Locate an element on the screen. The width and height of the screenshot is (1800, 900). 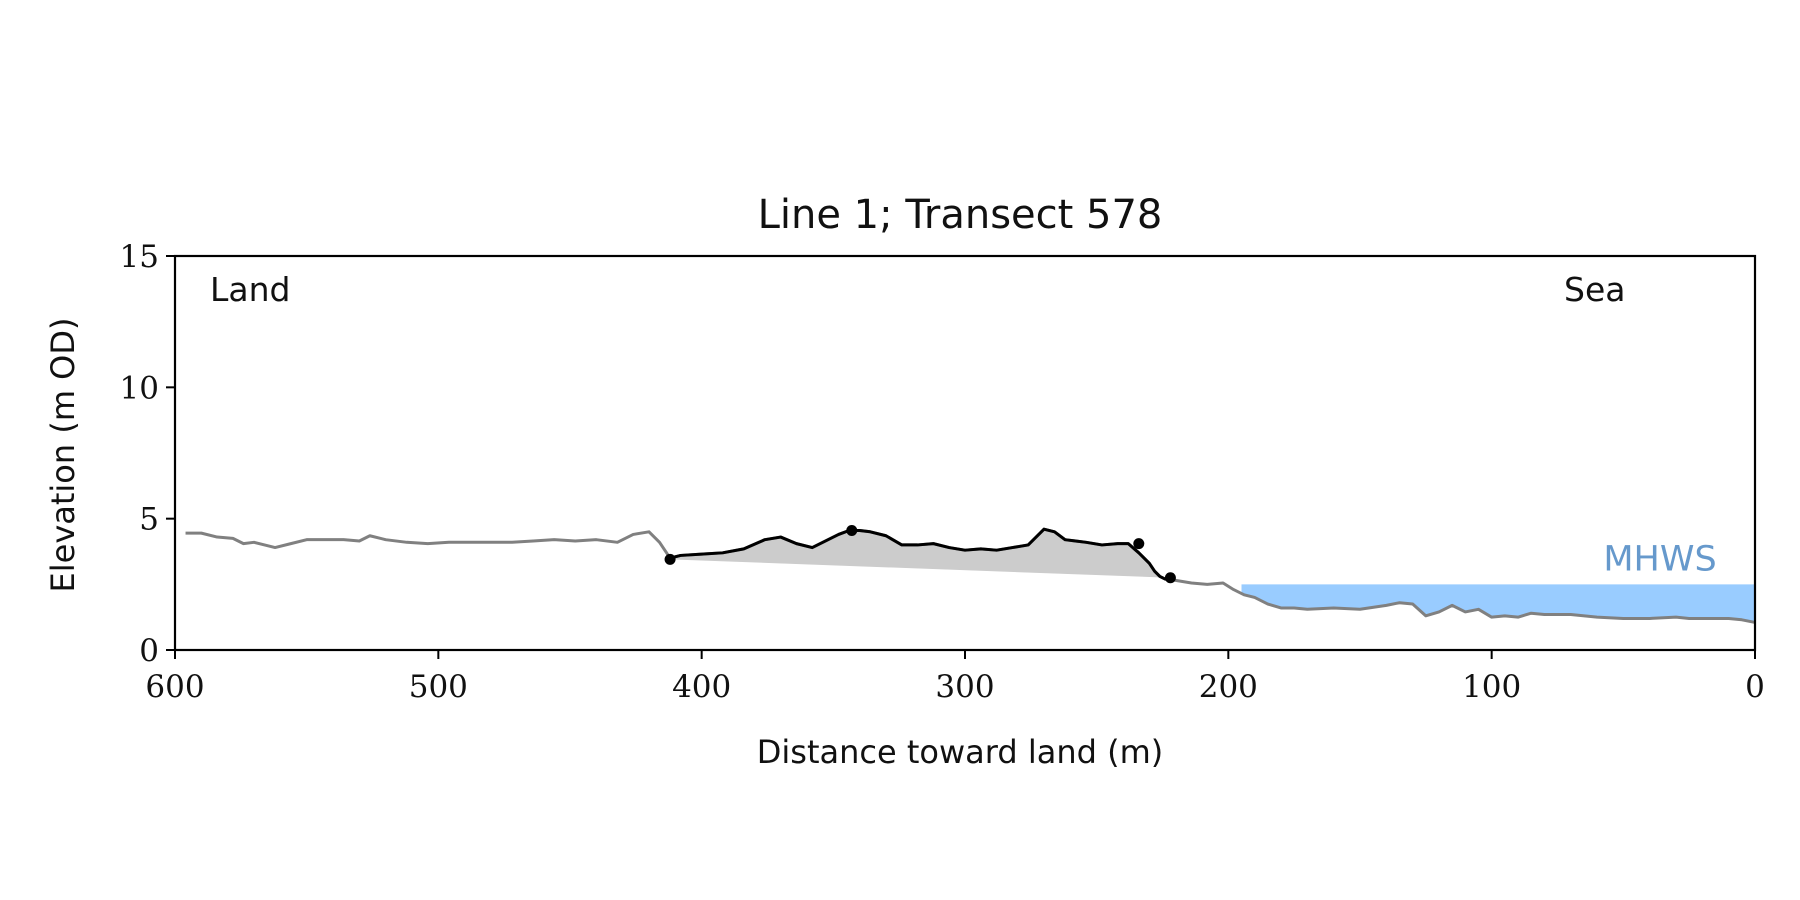
x-tick-label: 500 is located at coordinates (438, 687).